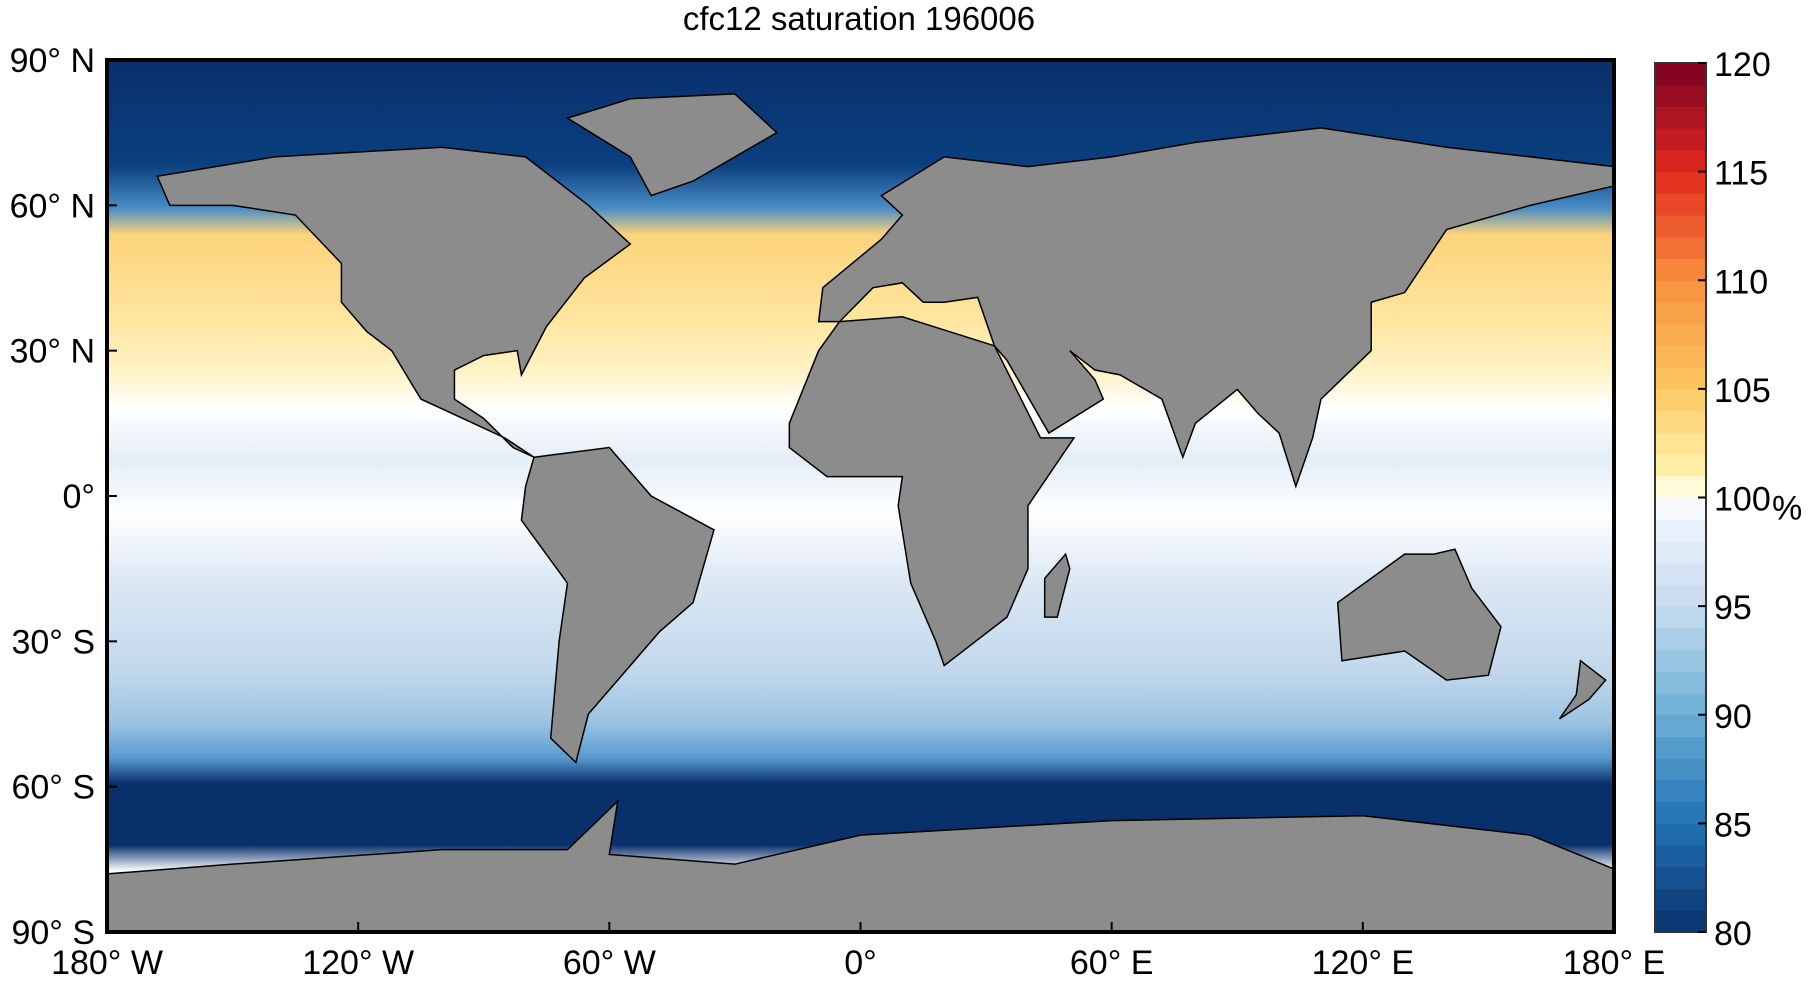 This screenshot has height=984, width=1808. I want to click on landmass-new-zealand, so click(1582, 689).